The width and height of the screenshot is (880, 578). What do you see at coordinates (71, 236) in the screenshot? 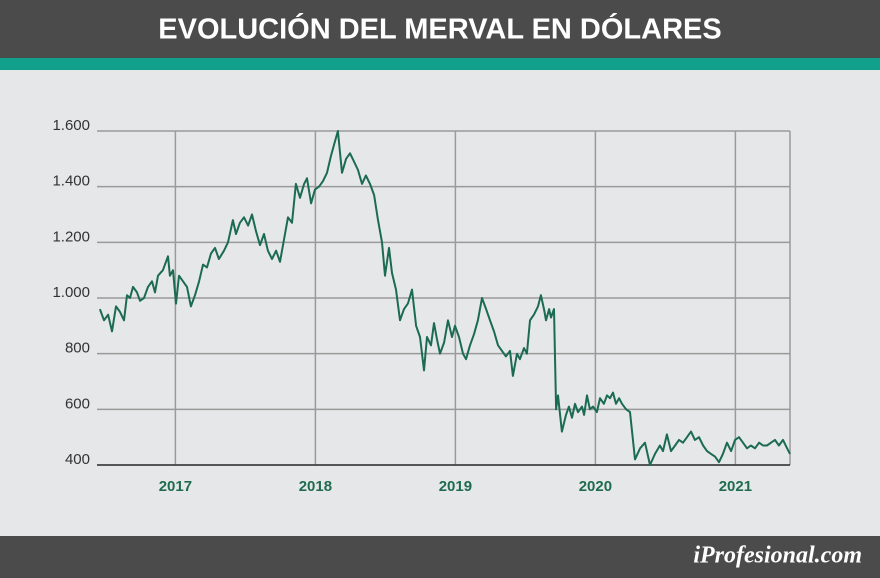
I see `y-tick-label: 1.200` at bounding box center [71, 236].